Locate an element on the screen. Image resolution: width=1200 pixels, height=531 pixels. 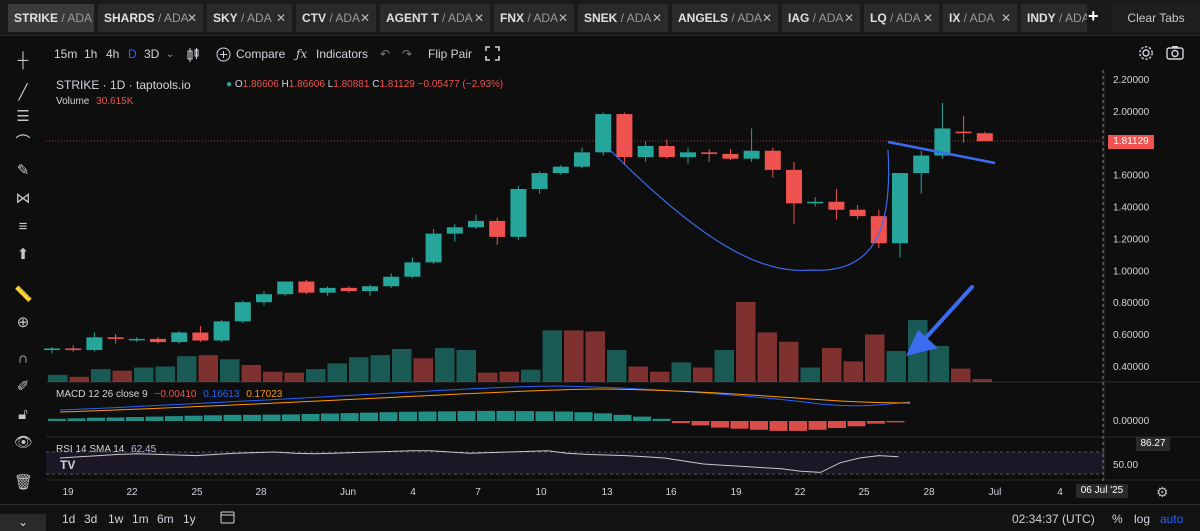
candle-type-icon is located at coordinates (193, 56).